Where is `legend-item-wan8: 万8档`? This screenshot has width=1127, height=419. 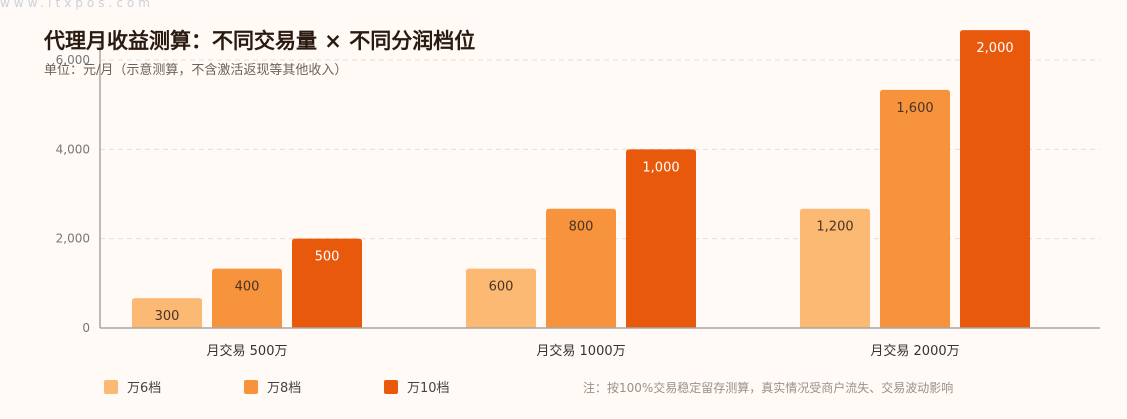
legend-item-wan8: 万8档 is located at coordinates (272, 388).